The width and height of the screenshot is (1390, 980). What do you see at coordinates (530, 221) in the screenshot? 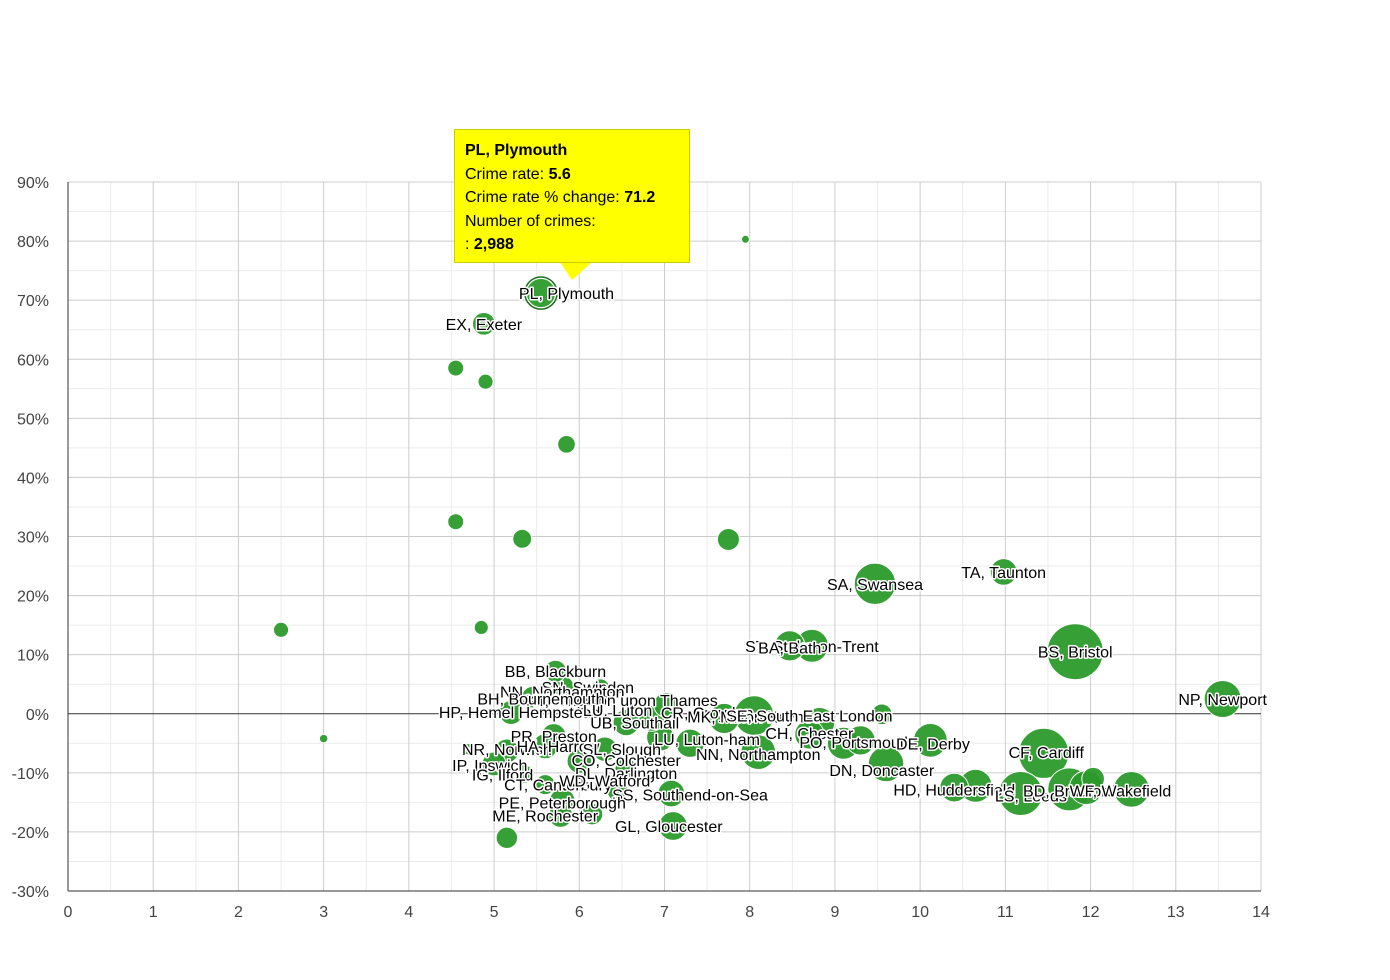
I see `tooltip-crimes-label: Number of crimes:` at bounding box center [530, 221].